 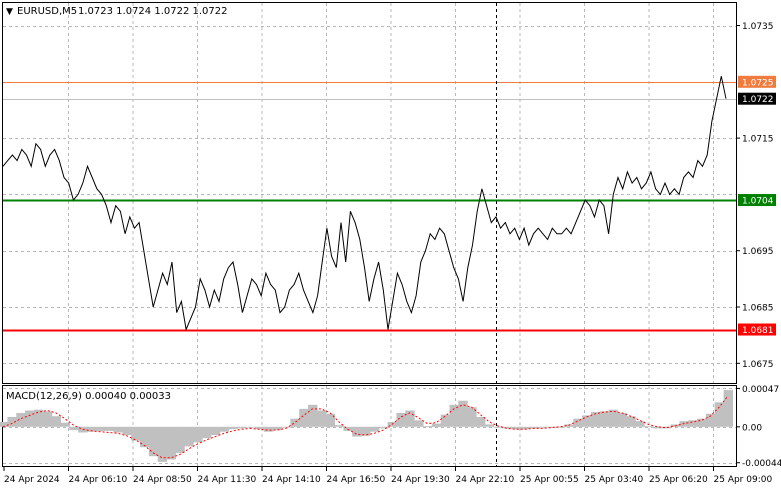 What do you see at coordinates (758, 252) in the screenshot?
I see `price-tick-label: 1.0695` at bounding box center [758, 252].